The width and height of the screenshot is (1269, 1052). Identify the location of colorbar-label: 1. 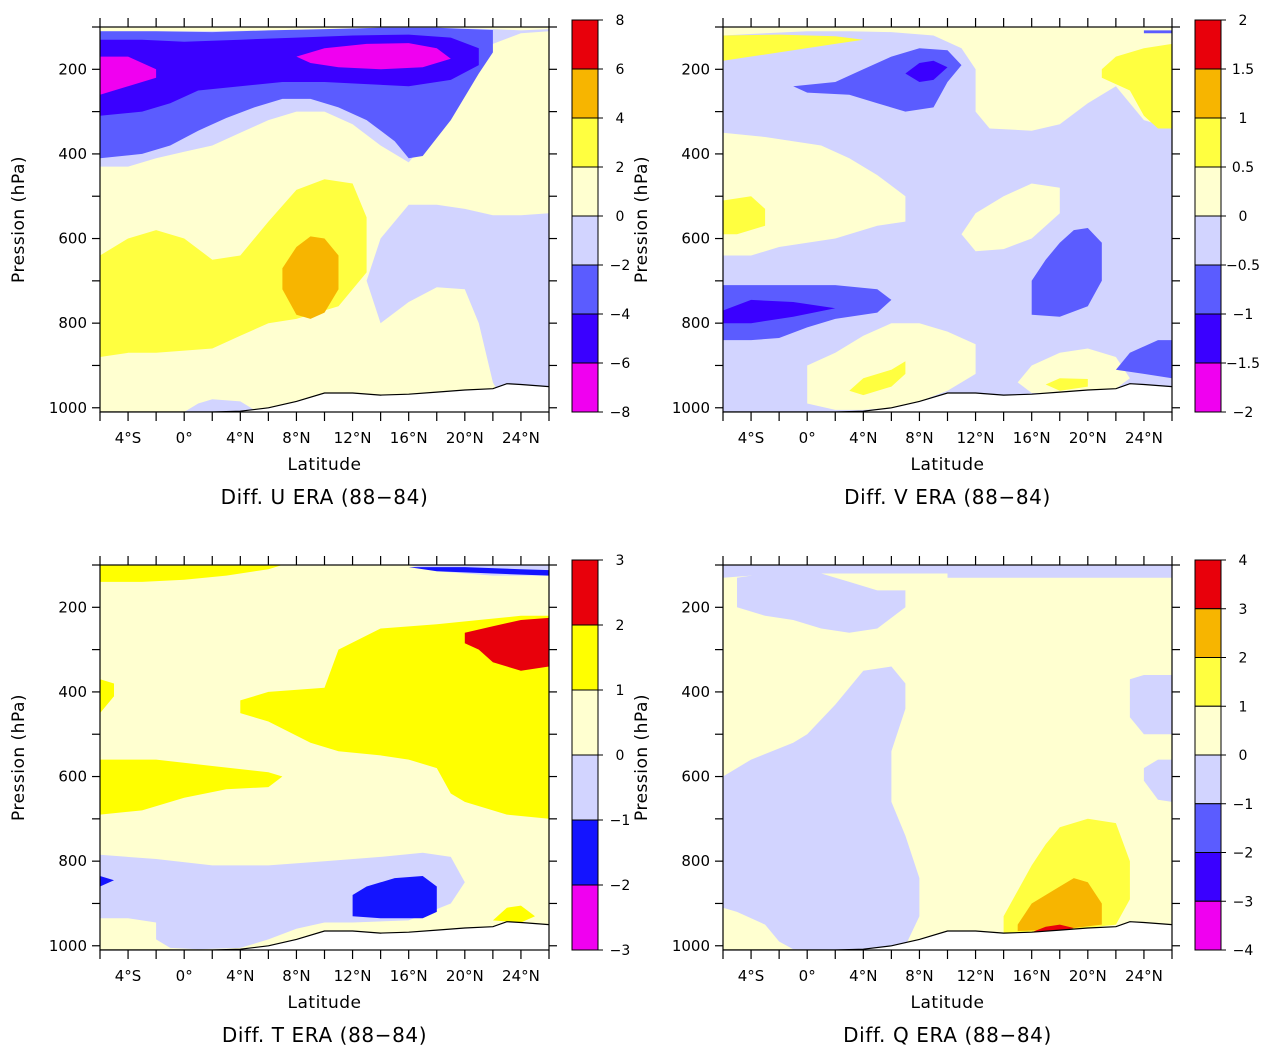
(1243, 707).